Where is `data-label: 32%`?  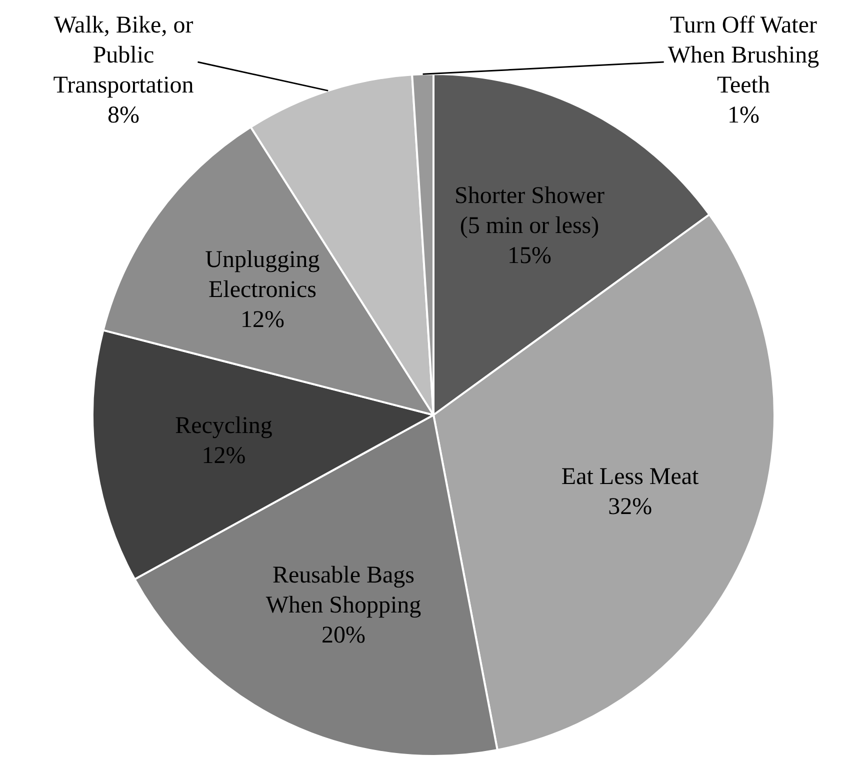
data-label: 32% is located at coordinates (630, 507).